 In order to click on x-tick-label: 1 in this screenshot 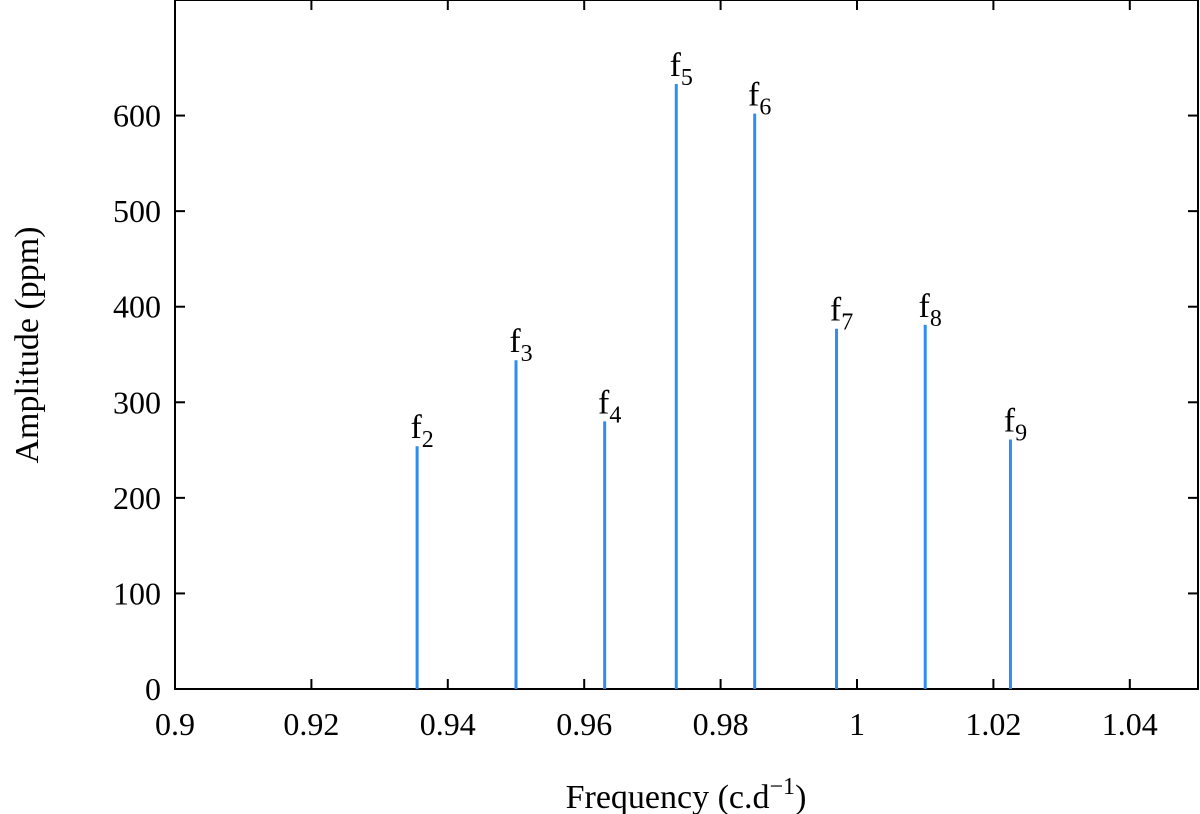, I will do `click(857, 724)`.